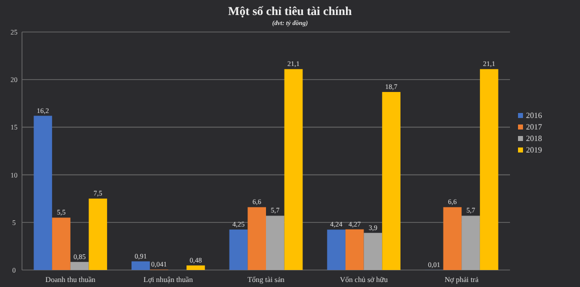  Describe the element at coordinates (534, 138) in the screenshot. I see `legend-label: 2018` at that location.